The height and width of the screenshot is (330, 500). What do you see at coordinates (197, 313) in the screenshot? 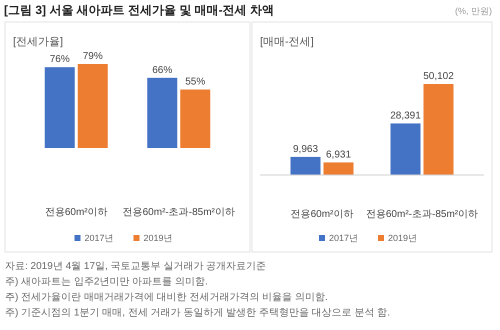
I see `text: 주) 기준시점의 1분기 매매, 전세 거래가 동일하게 발생한 주택형만을 대상으로 분석 함.` at bounding box center [197, 313].